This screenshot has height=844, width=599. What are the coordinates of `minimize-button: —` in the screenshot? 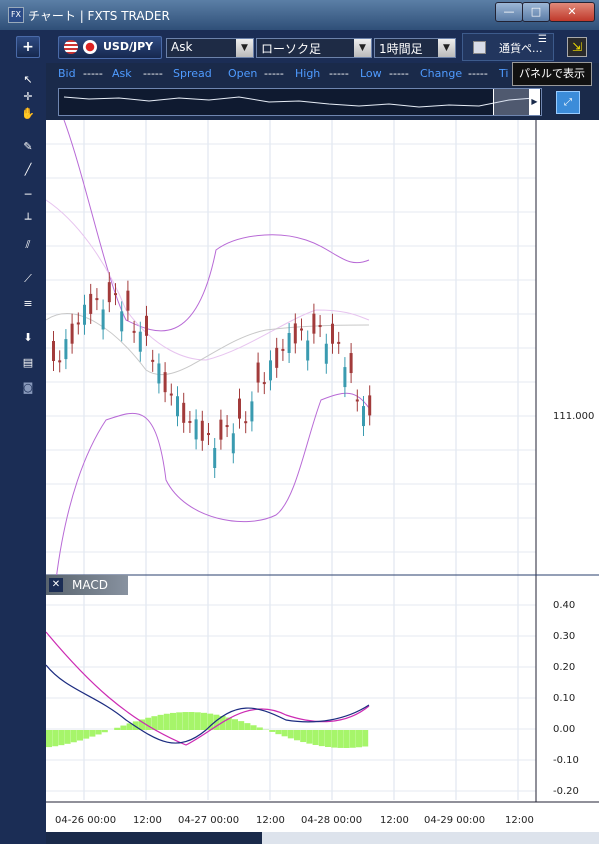 It's located at (509, 12).